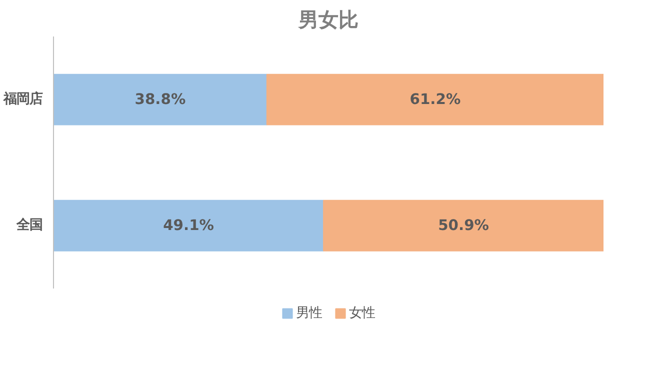  Describe the element at coordinates (188, 225) in the screenshot. I see `data-label: 49.1%` at that location.